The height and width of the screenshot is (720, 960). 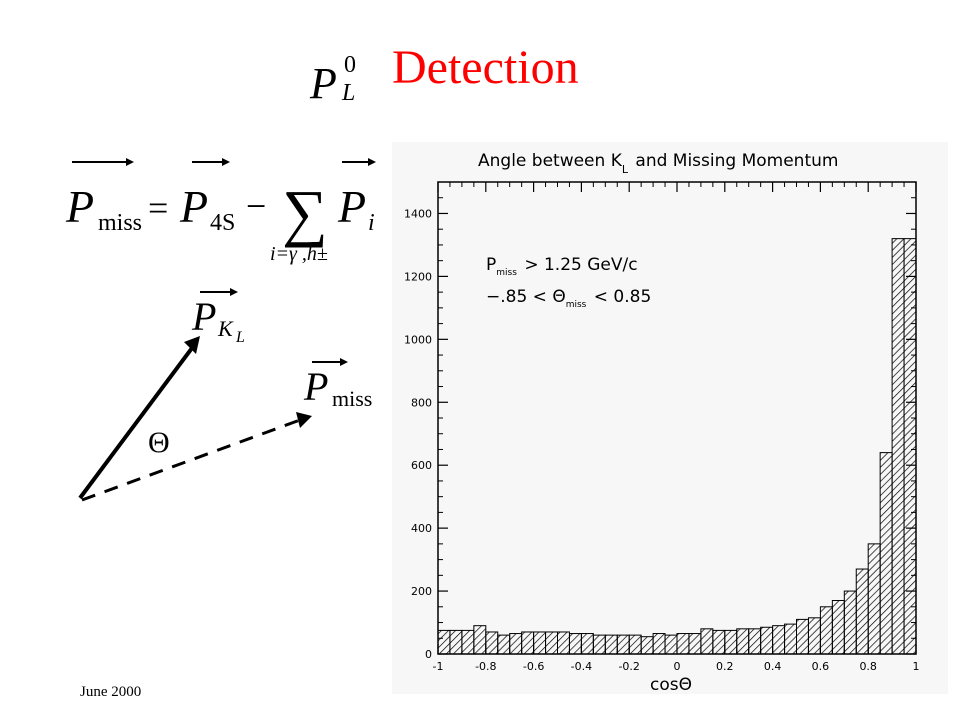 What do you see at coordinates (351, 206) in the screenshot?
I see `eq-term2-p: P` at bounding box center [351, 206].